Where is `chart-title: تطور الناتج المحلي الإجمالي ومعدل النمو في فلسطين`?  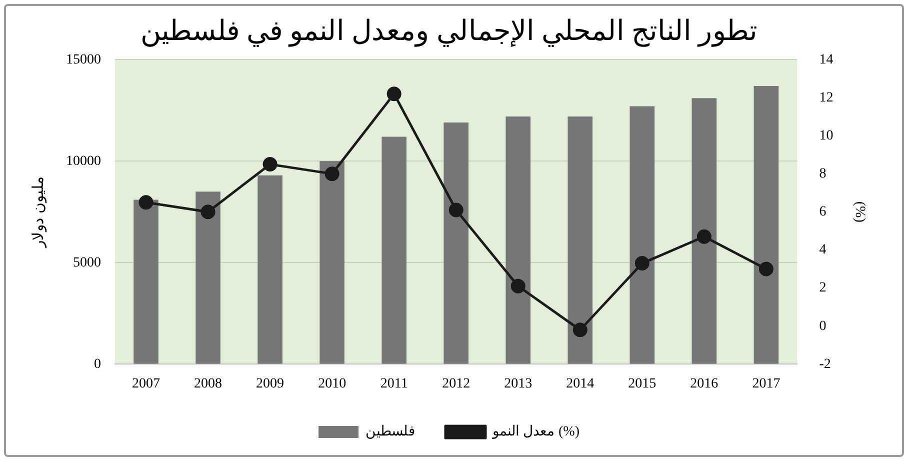
chart-title: تطور الناتج المحلي الإجمالي ومعدل النمو في فلسطين is located at coordinates (449, 32).